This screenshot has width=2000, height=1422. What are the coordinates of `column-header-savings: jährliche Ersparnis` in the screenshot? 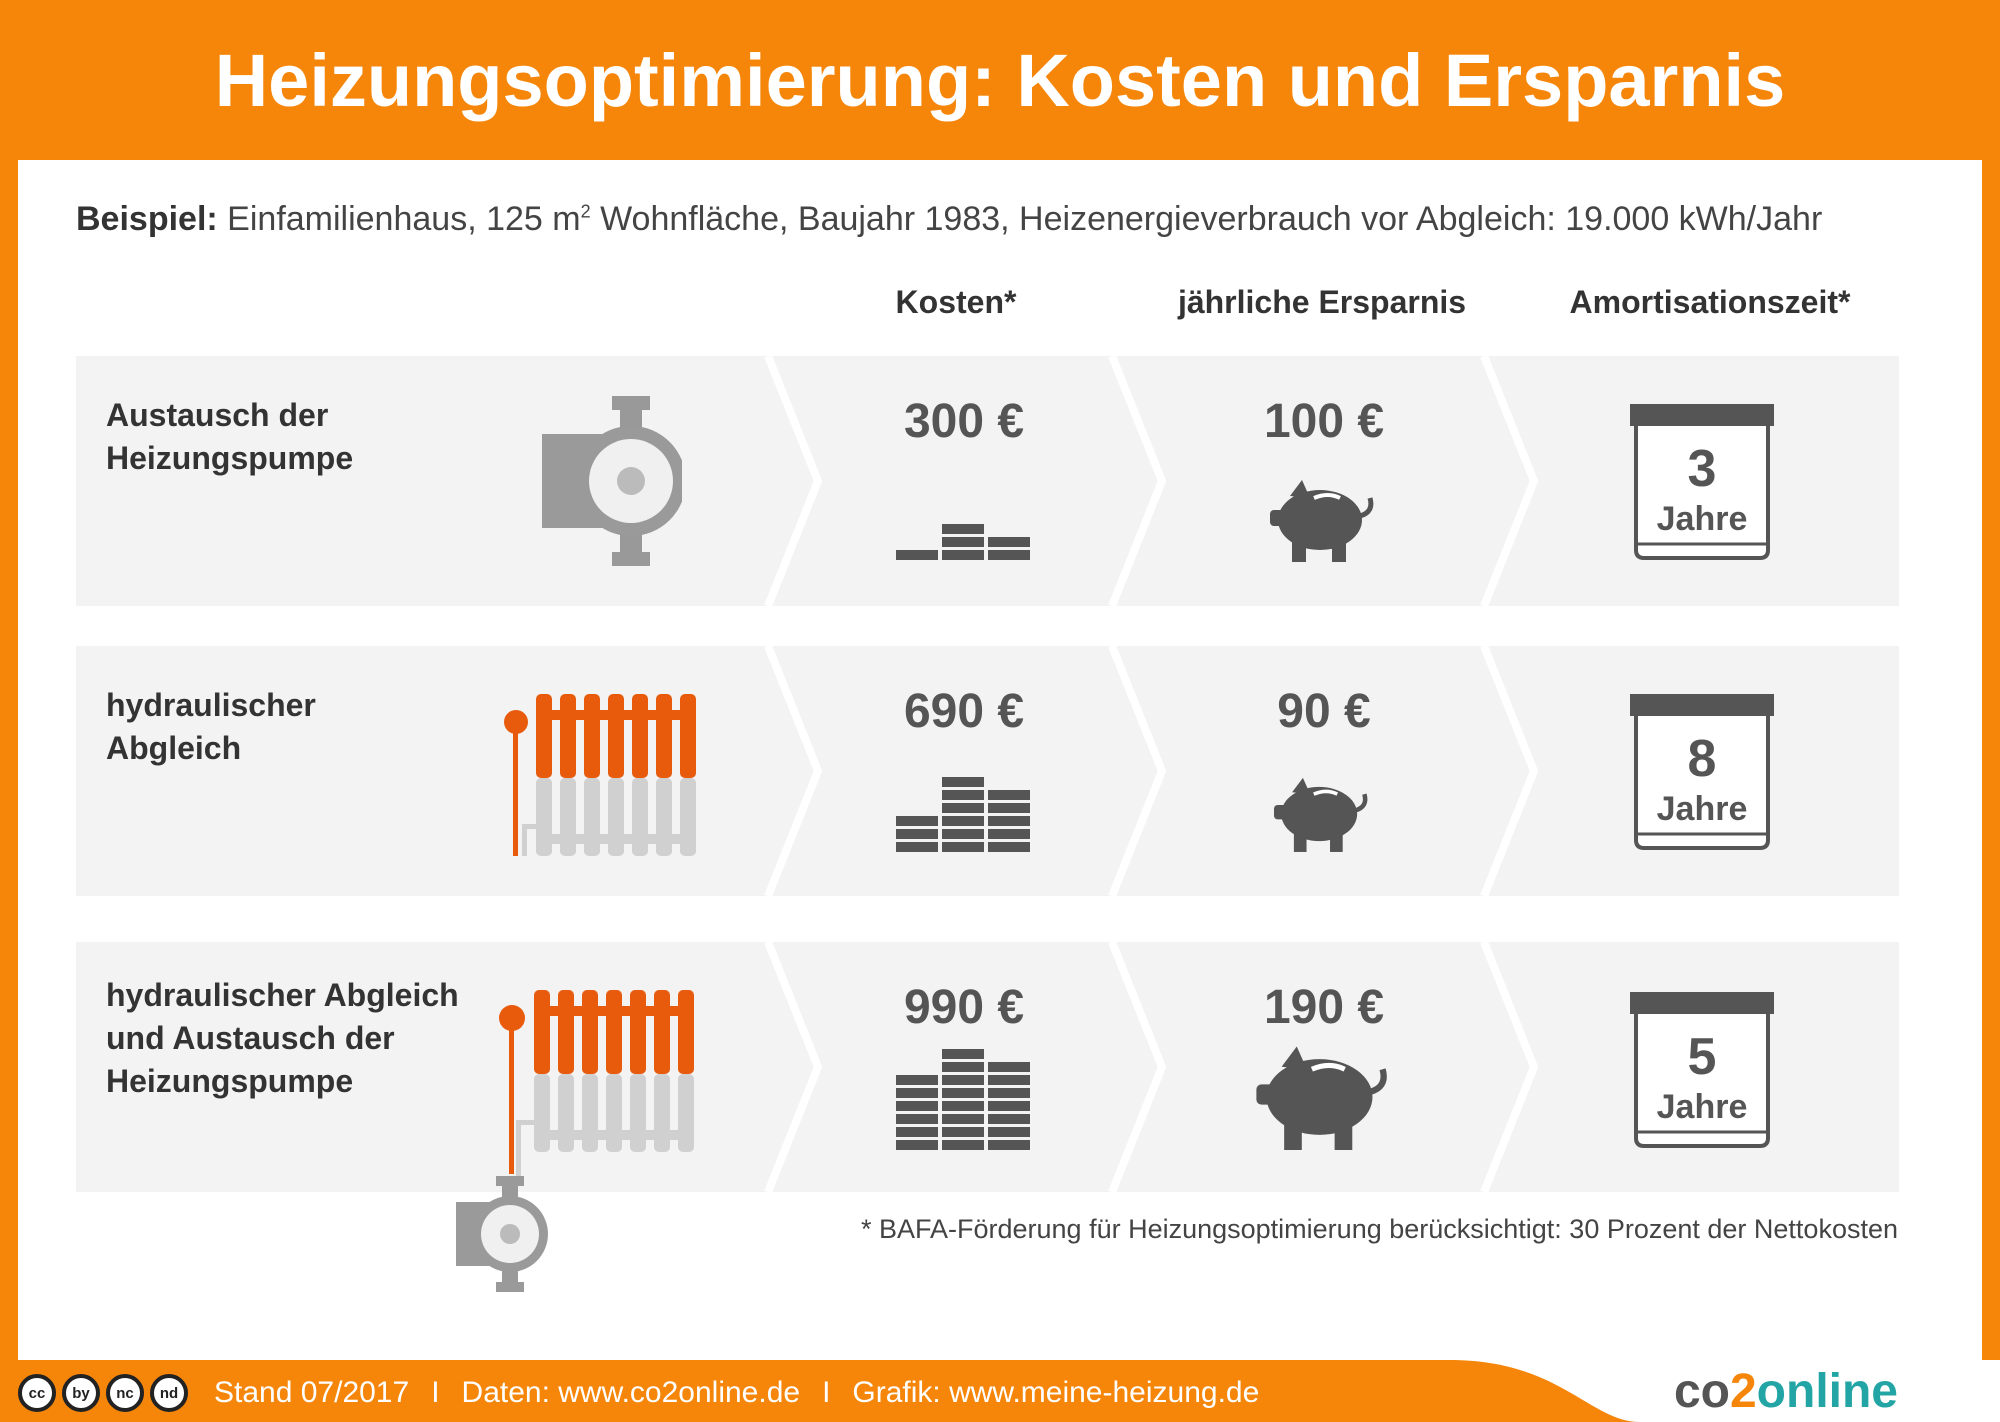 It's located at (1322, 302).